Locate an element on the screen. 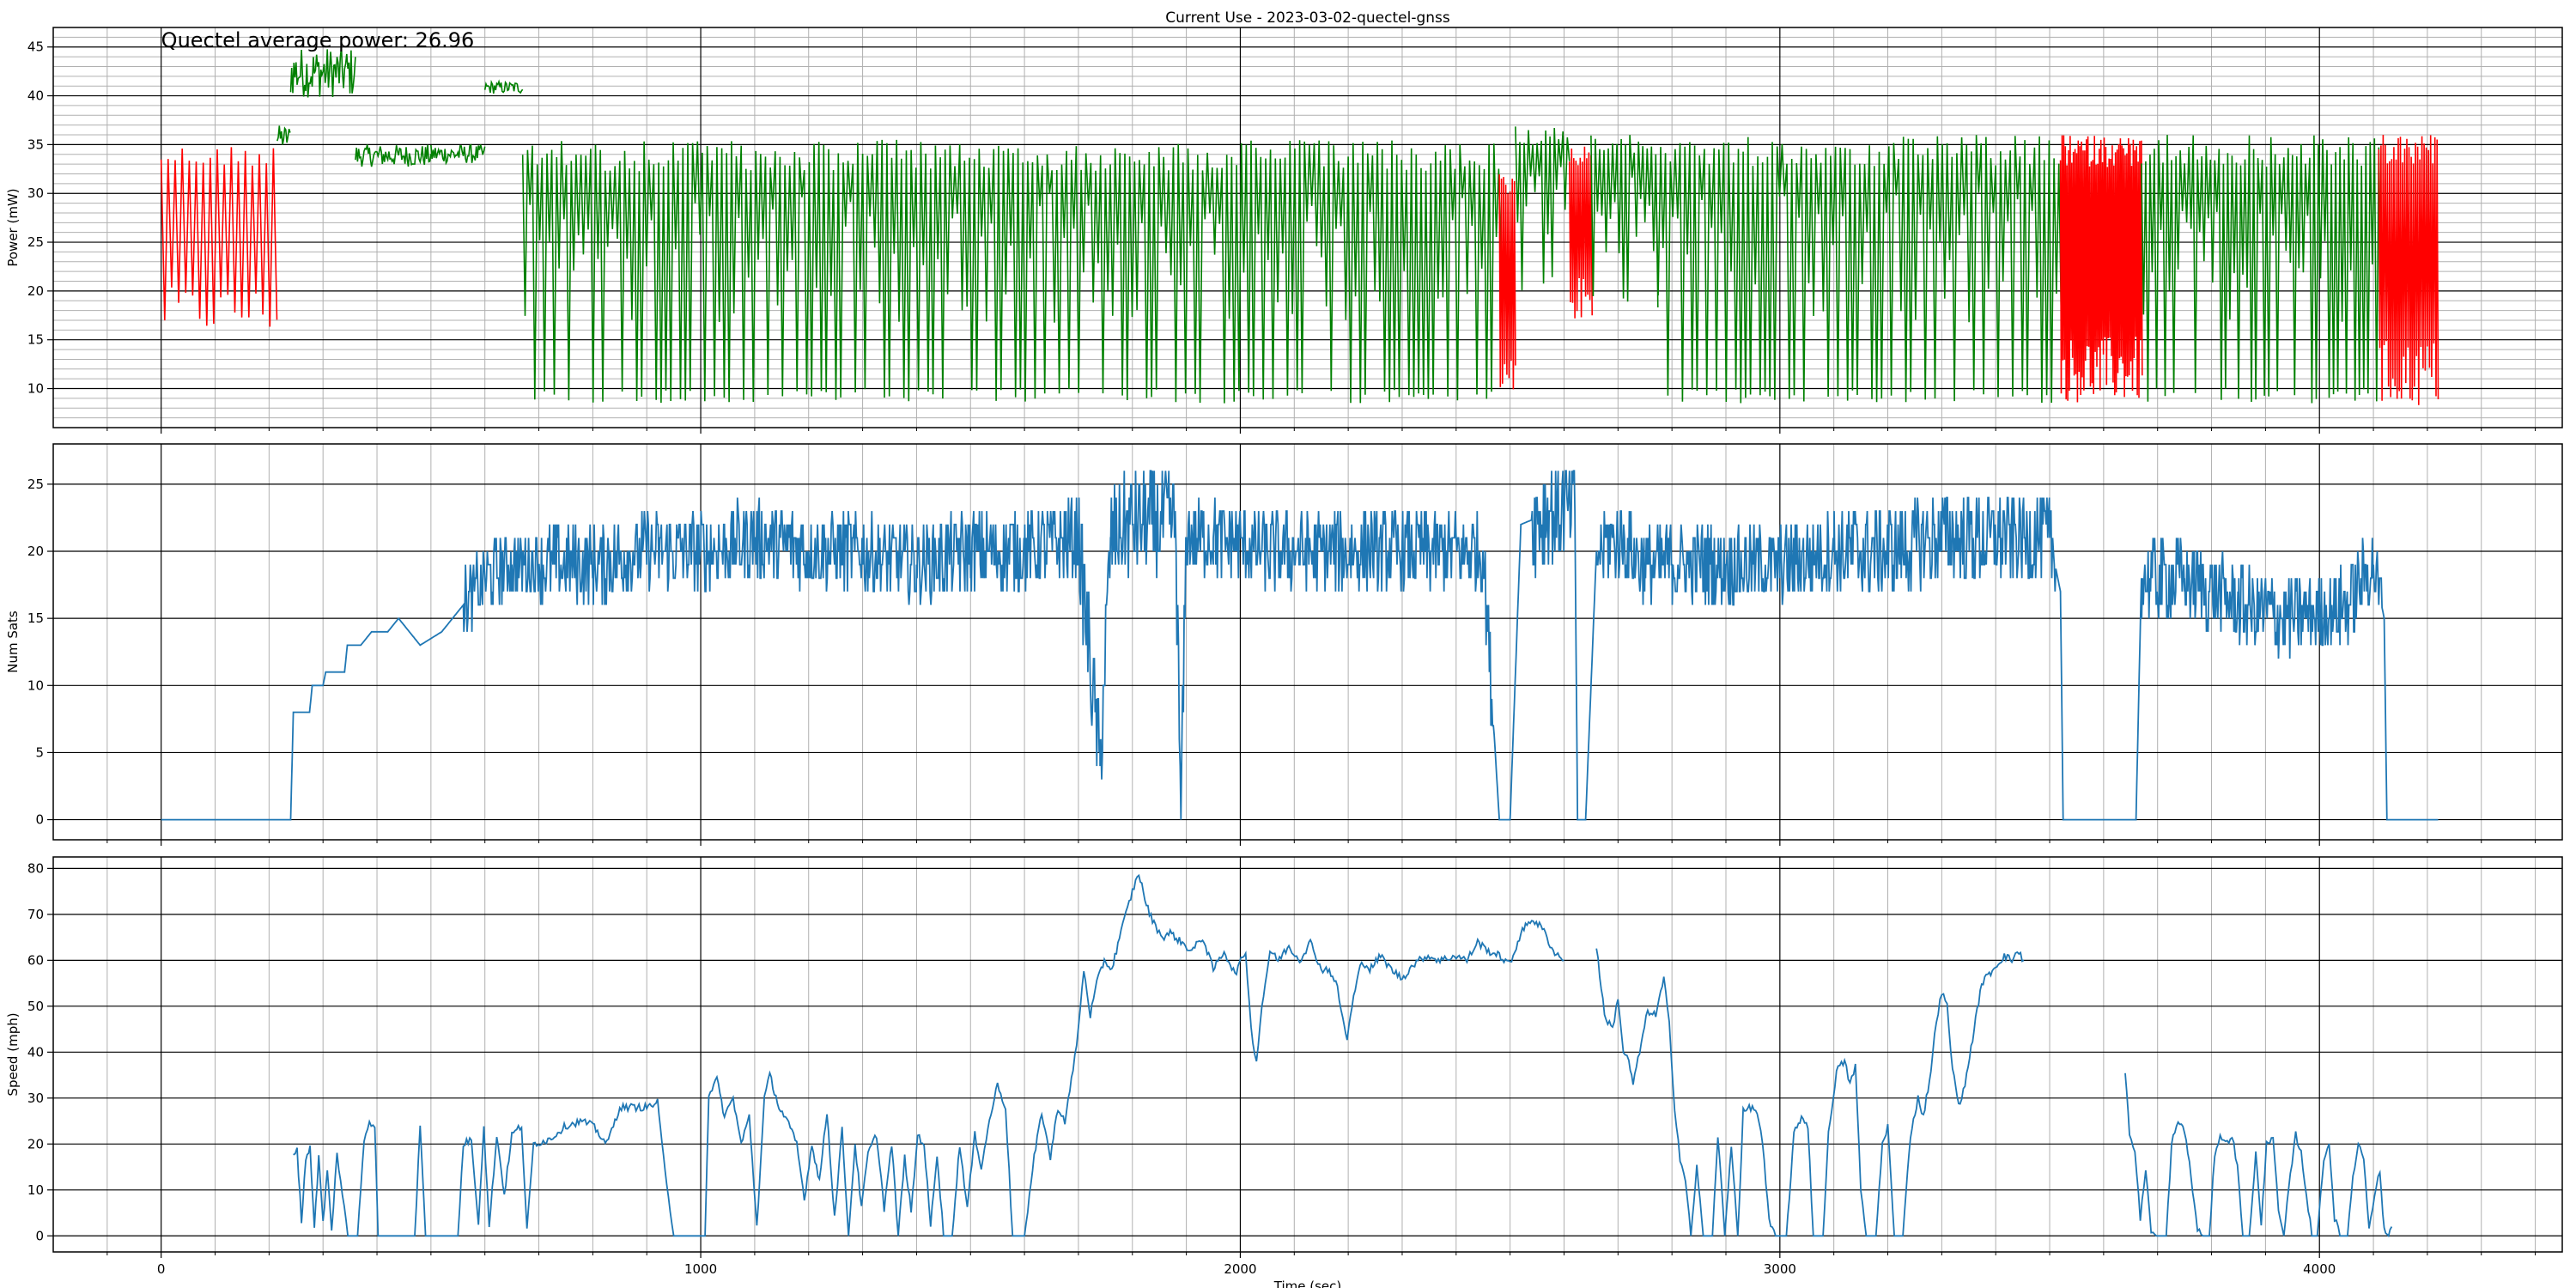  x-tick-label: 2000 is located at coordinates (1240, 1269).